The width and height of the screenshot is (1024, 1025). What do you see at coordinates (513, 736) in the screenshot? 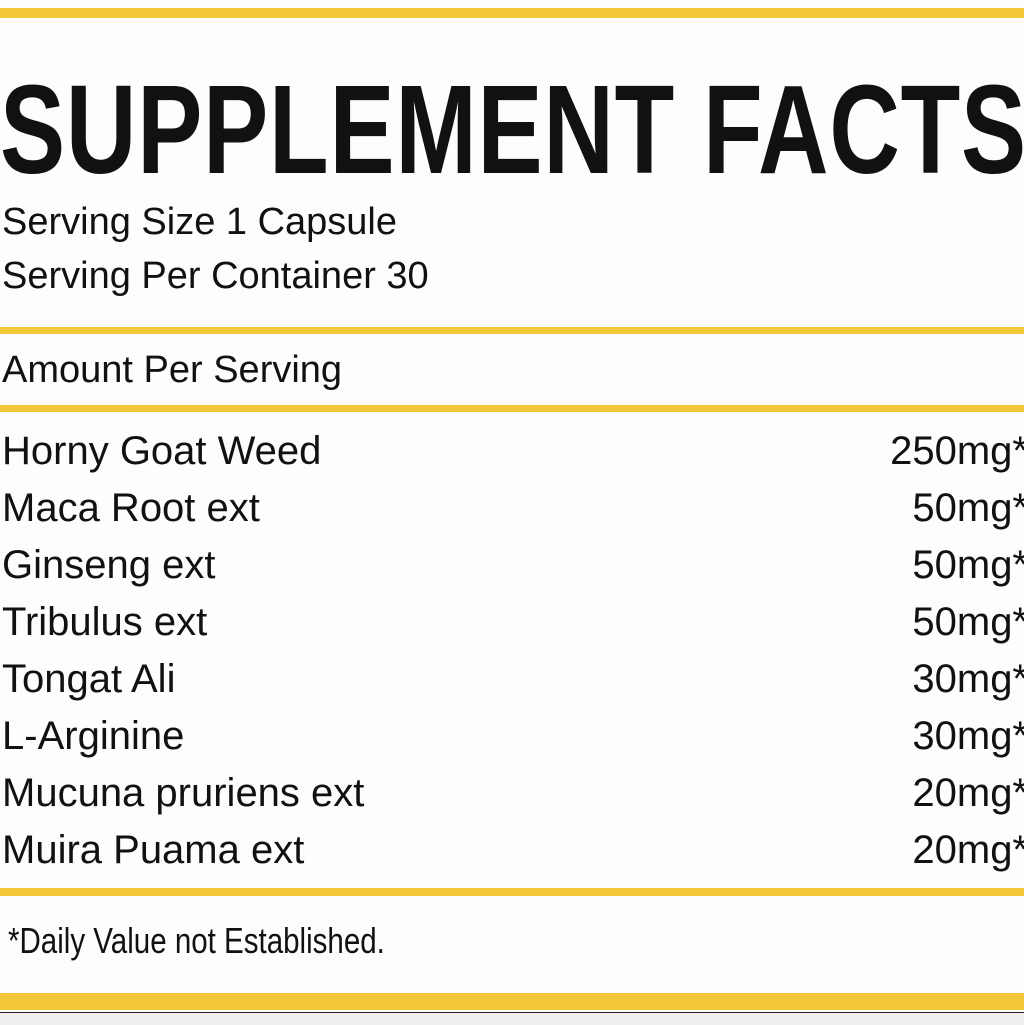
I see `ingredient-row: L-Arginine 30mg*` at bounding box center [513, 736].